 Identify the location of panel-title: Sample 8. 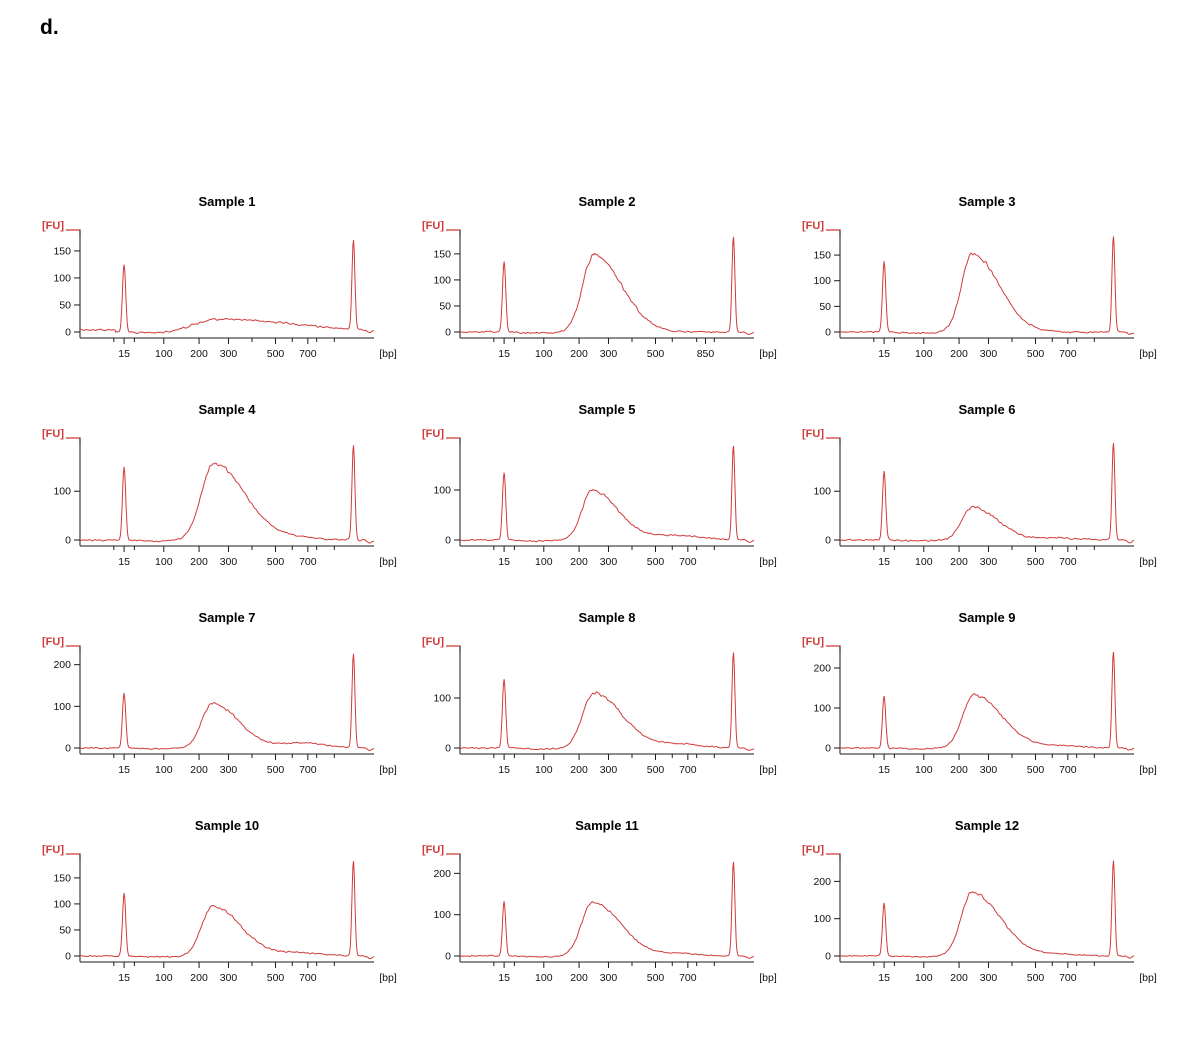
(607, 617).